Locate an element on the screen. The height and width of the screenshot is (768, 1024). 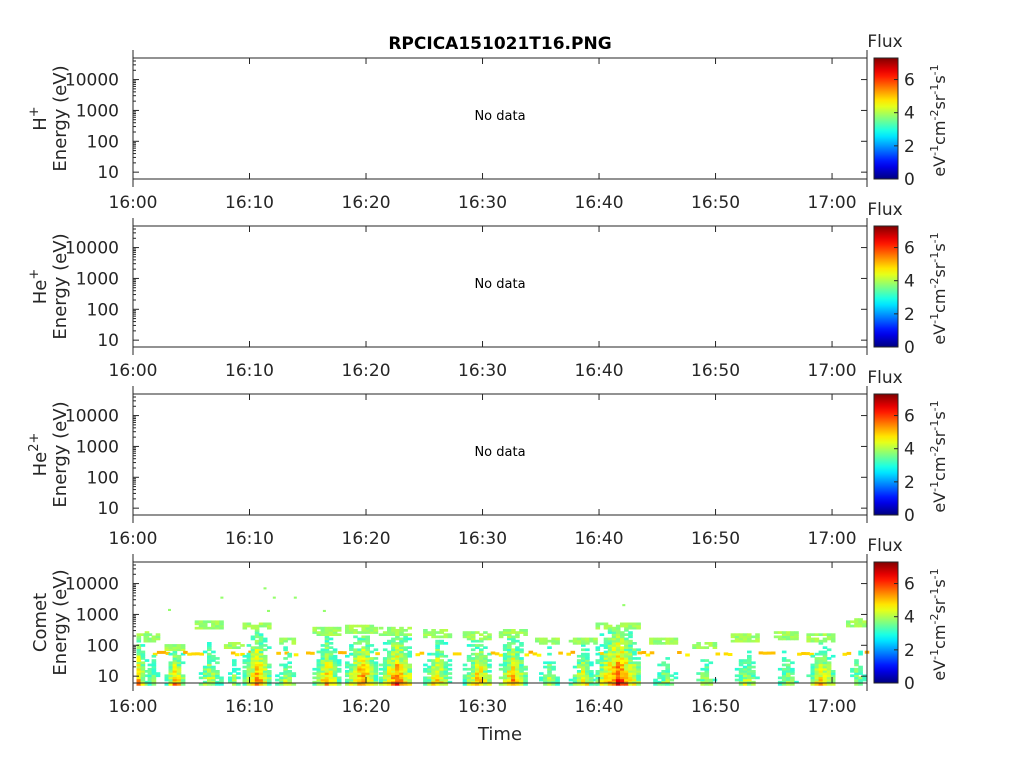
colorbar-tick-label: 6 is located at coordinates (909, 81).